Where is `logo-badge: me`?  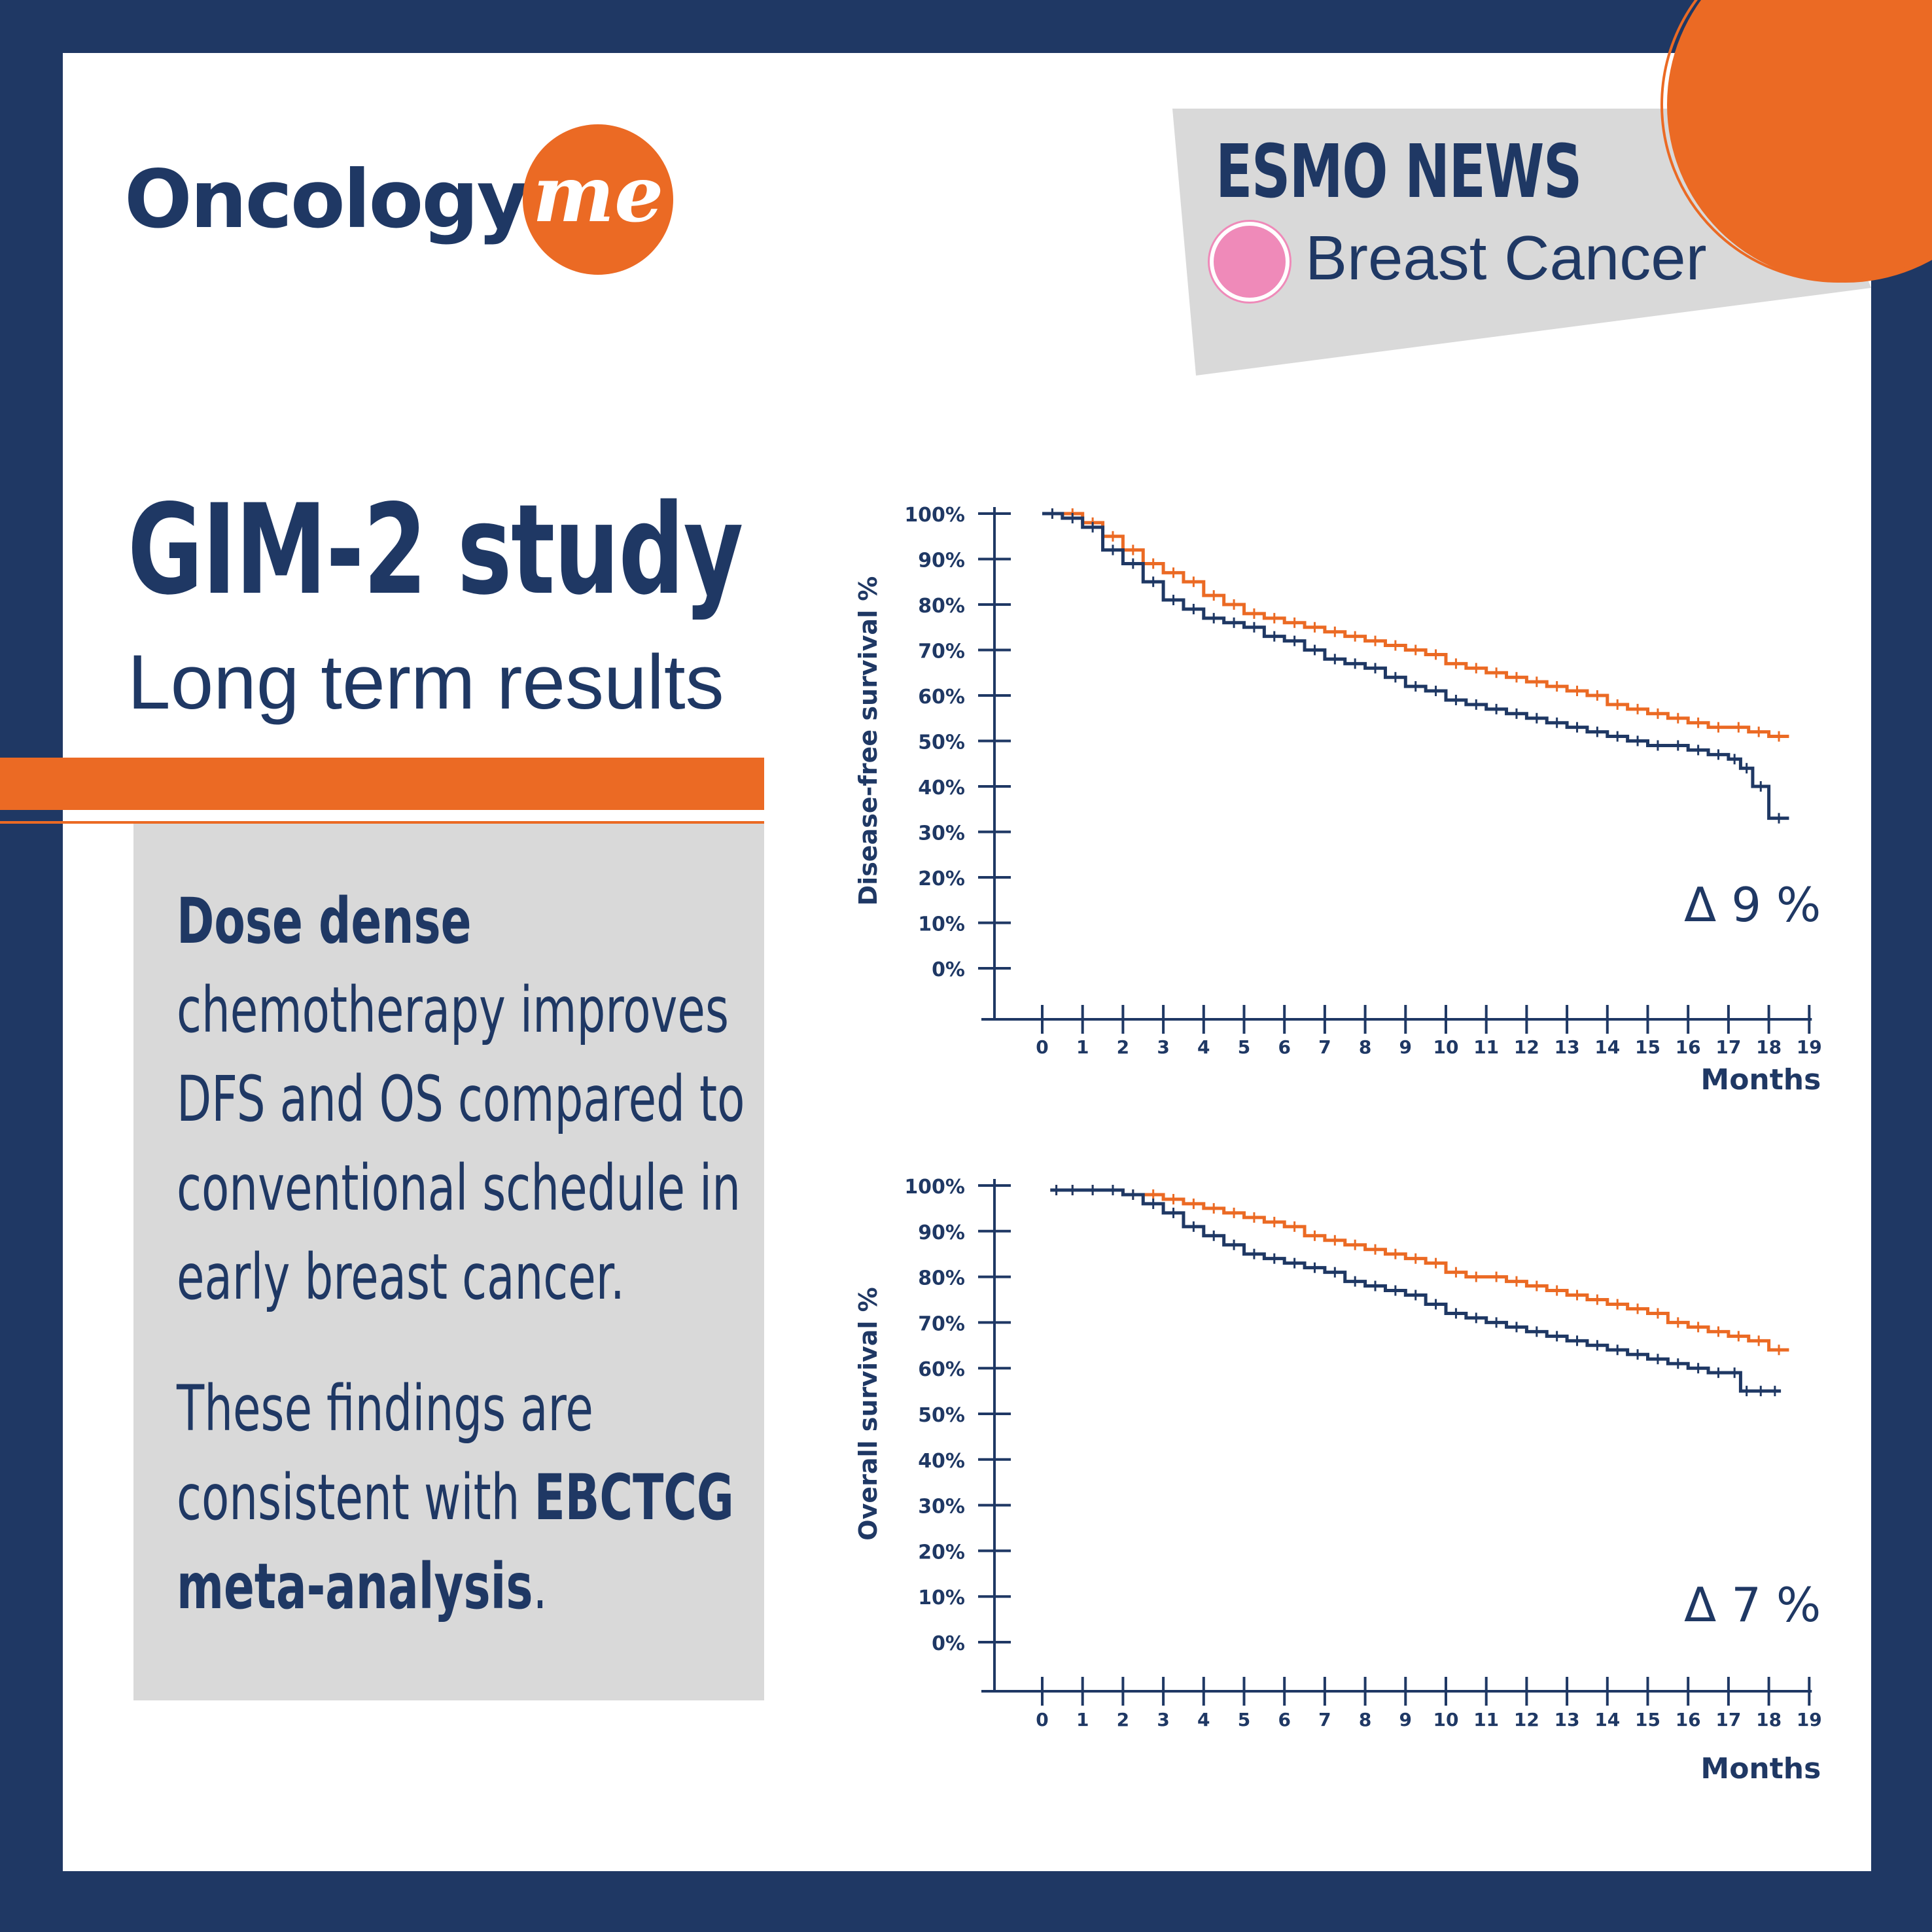 logo-badge: me is located at coordinates (598, 200).